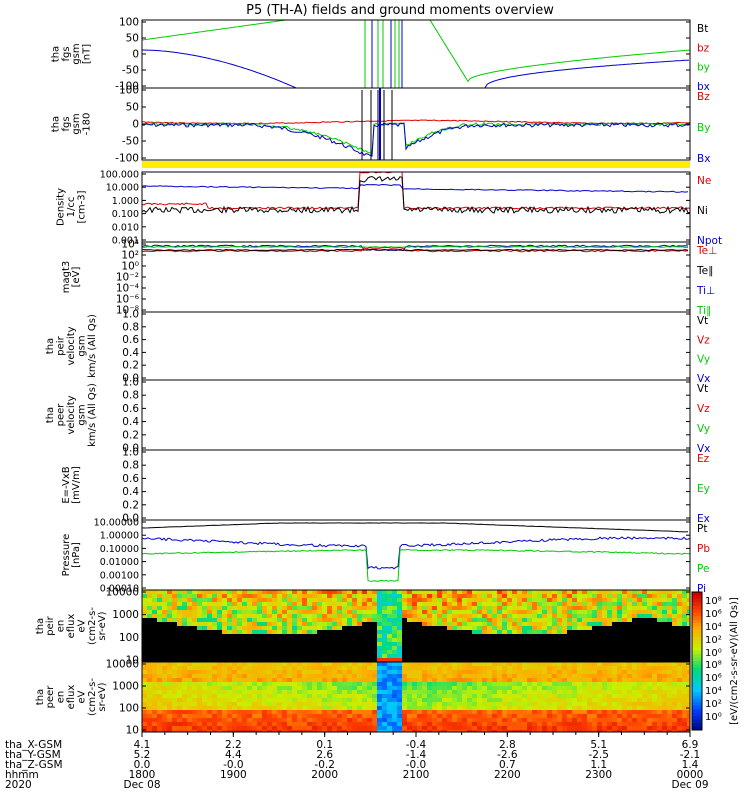 The image size is (750, 800). I want to click on y-axis-label: velocity, so click(71, 345).